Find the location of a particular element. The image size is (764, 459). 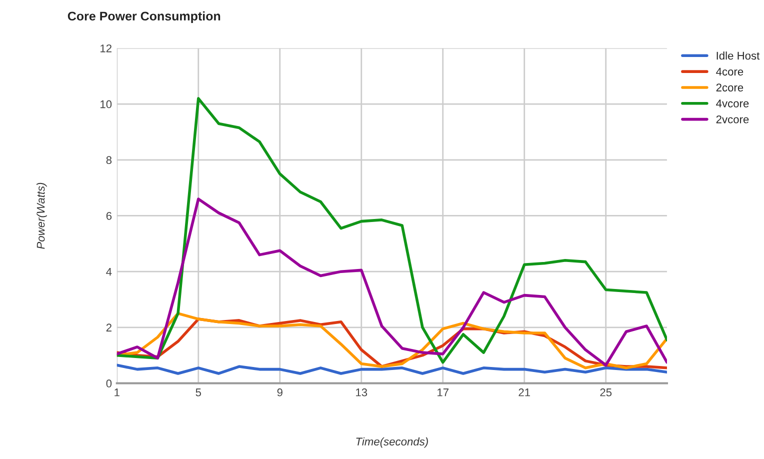

x-tick-label: 5 is located at coordinates (199, 392).